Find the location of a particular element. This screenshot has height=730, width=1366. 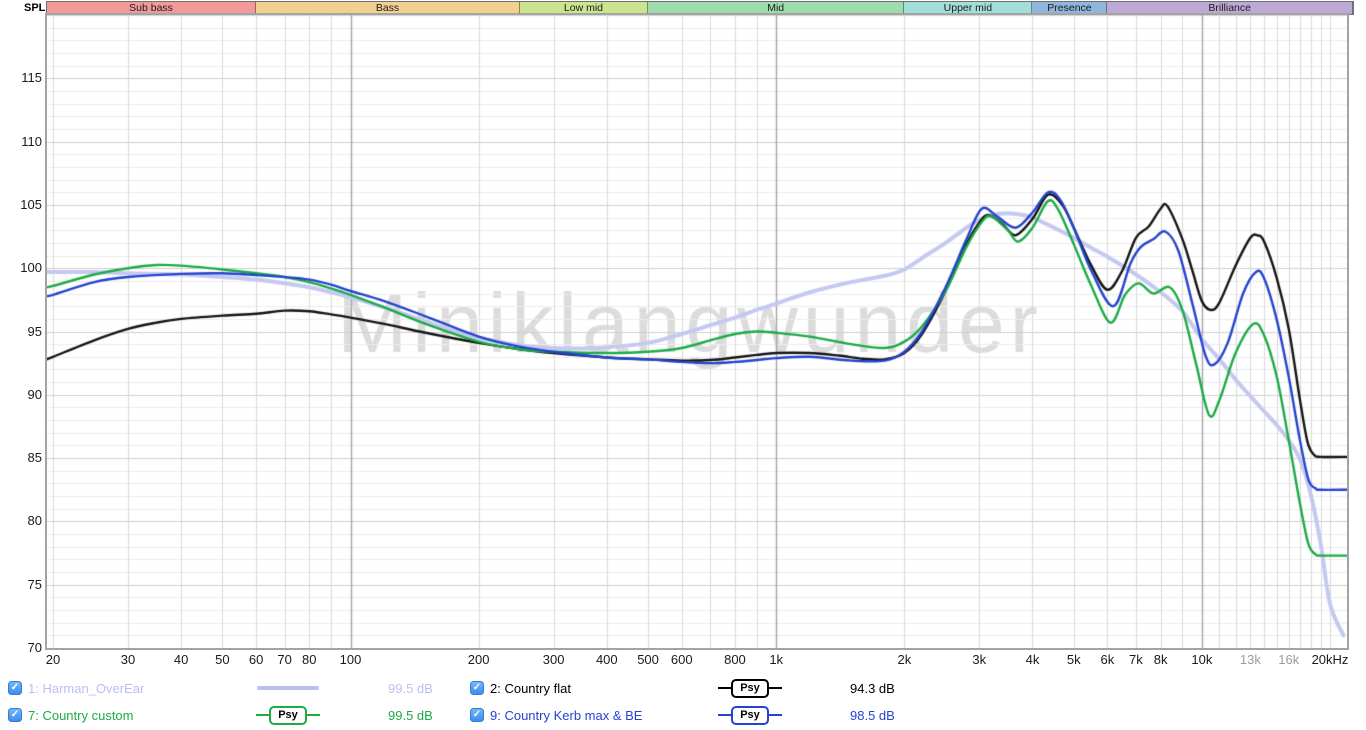

x-tick-label: 800 is located at coordinates (735, 659).